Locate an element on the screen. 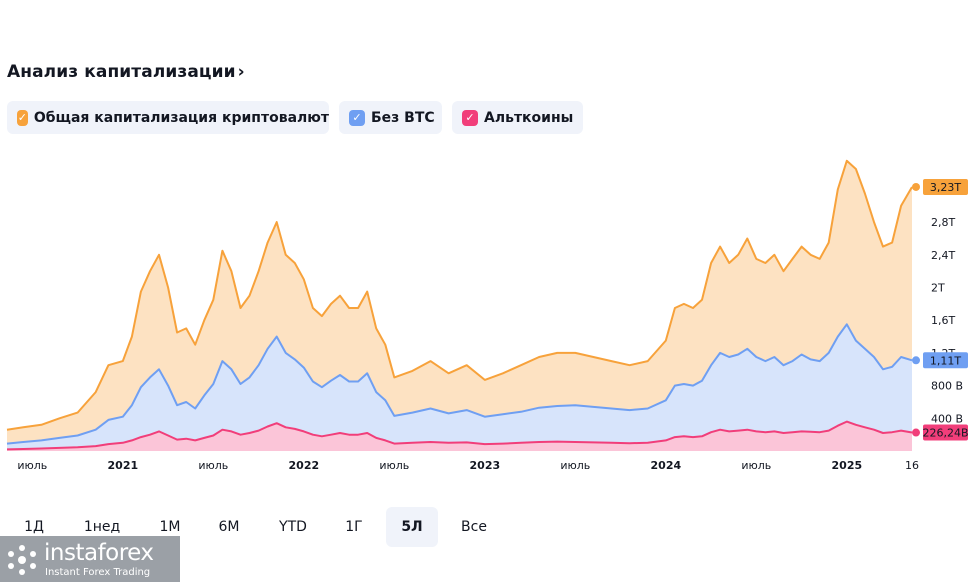 This screenshot has height=582, width=979. legend-label: Без BTC is located at coordinates (403, 117).